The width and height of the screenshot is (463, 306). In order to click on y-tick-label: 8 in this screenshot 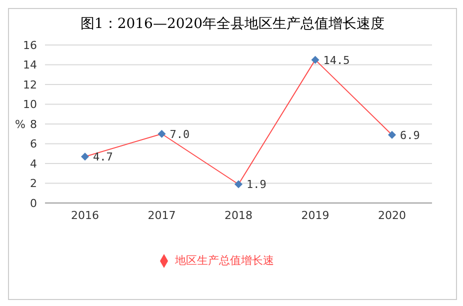, I will do `click(33, 124)`.